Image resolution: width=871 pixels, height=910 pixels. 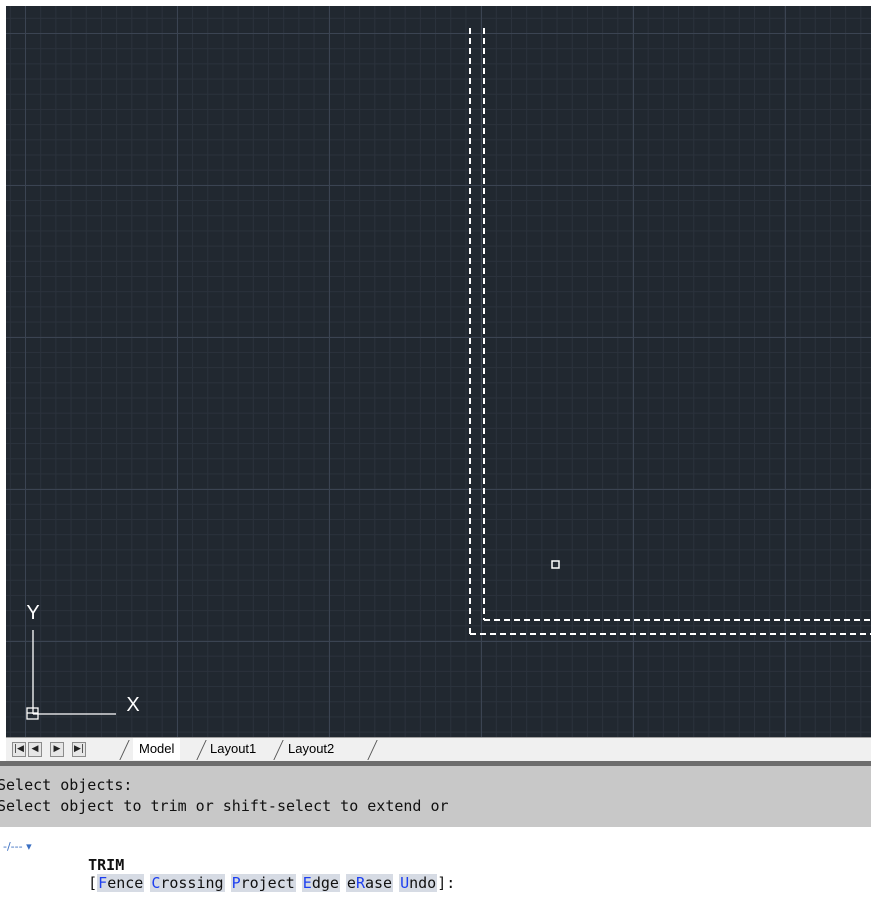 What do you see at coordinates (263, 883) in the screenshot?
I see `command-option: Project` at bounding box center [263, 883].